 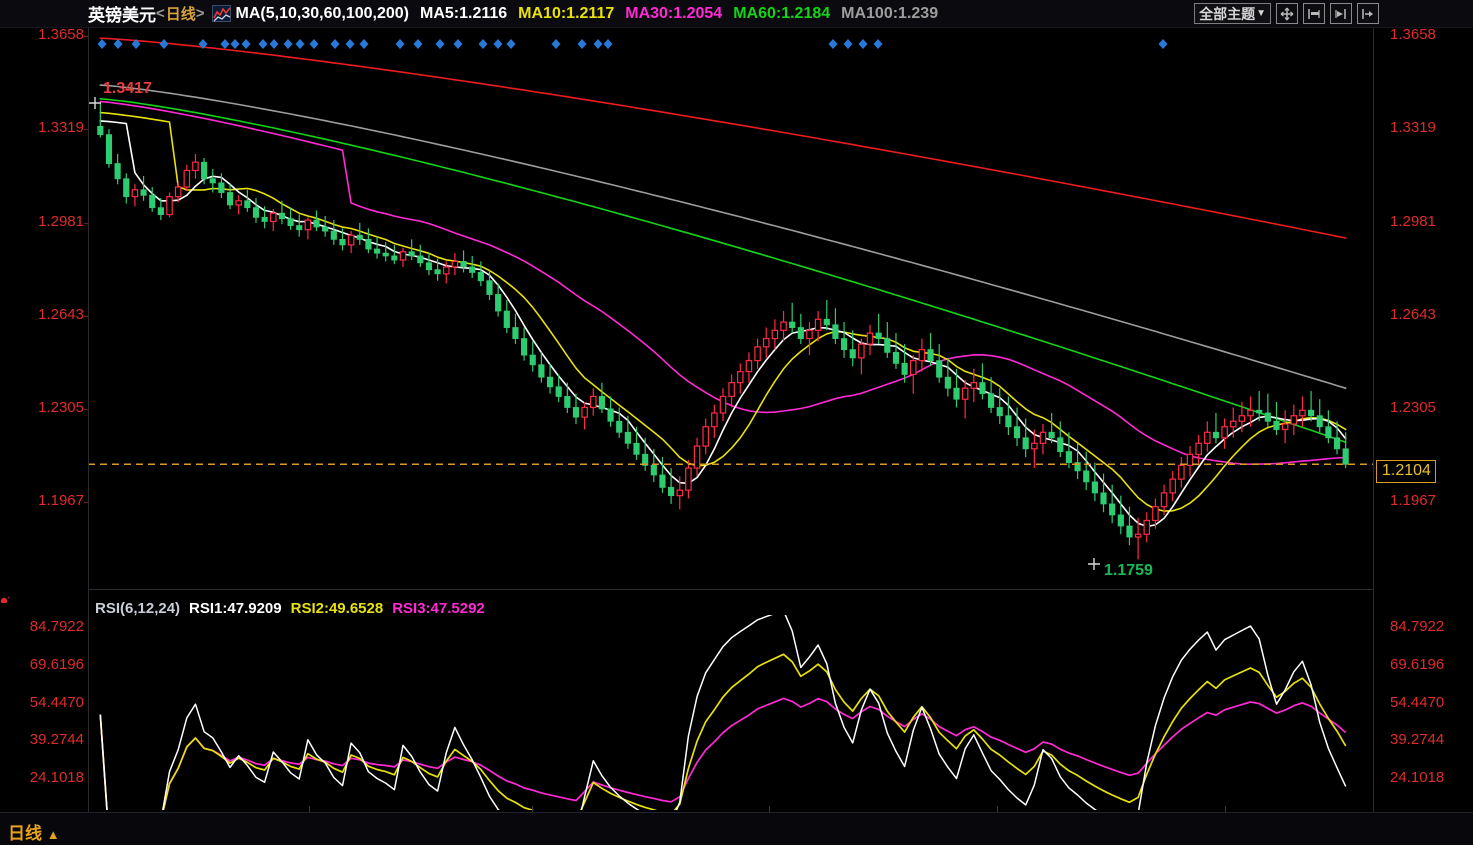 What do you see at coordinates (56, 702) in the screenshot?
I see `rsi-axis-label-left: 54.4470` at bounding box center [56, 702].